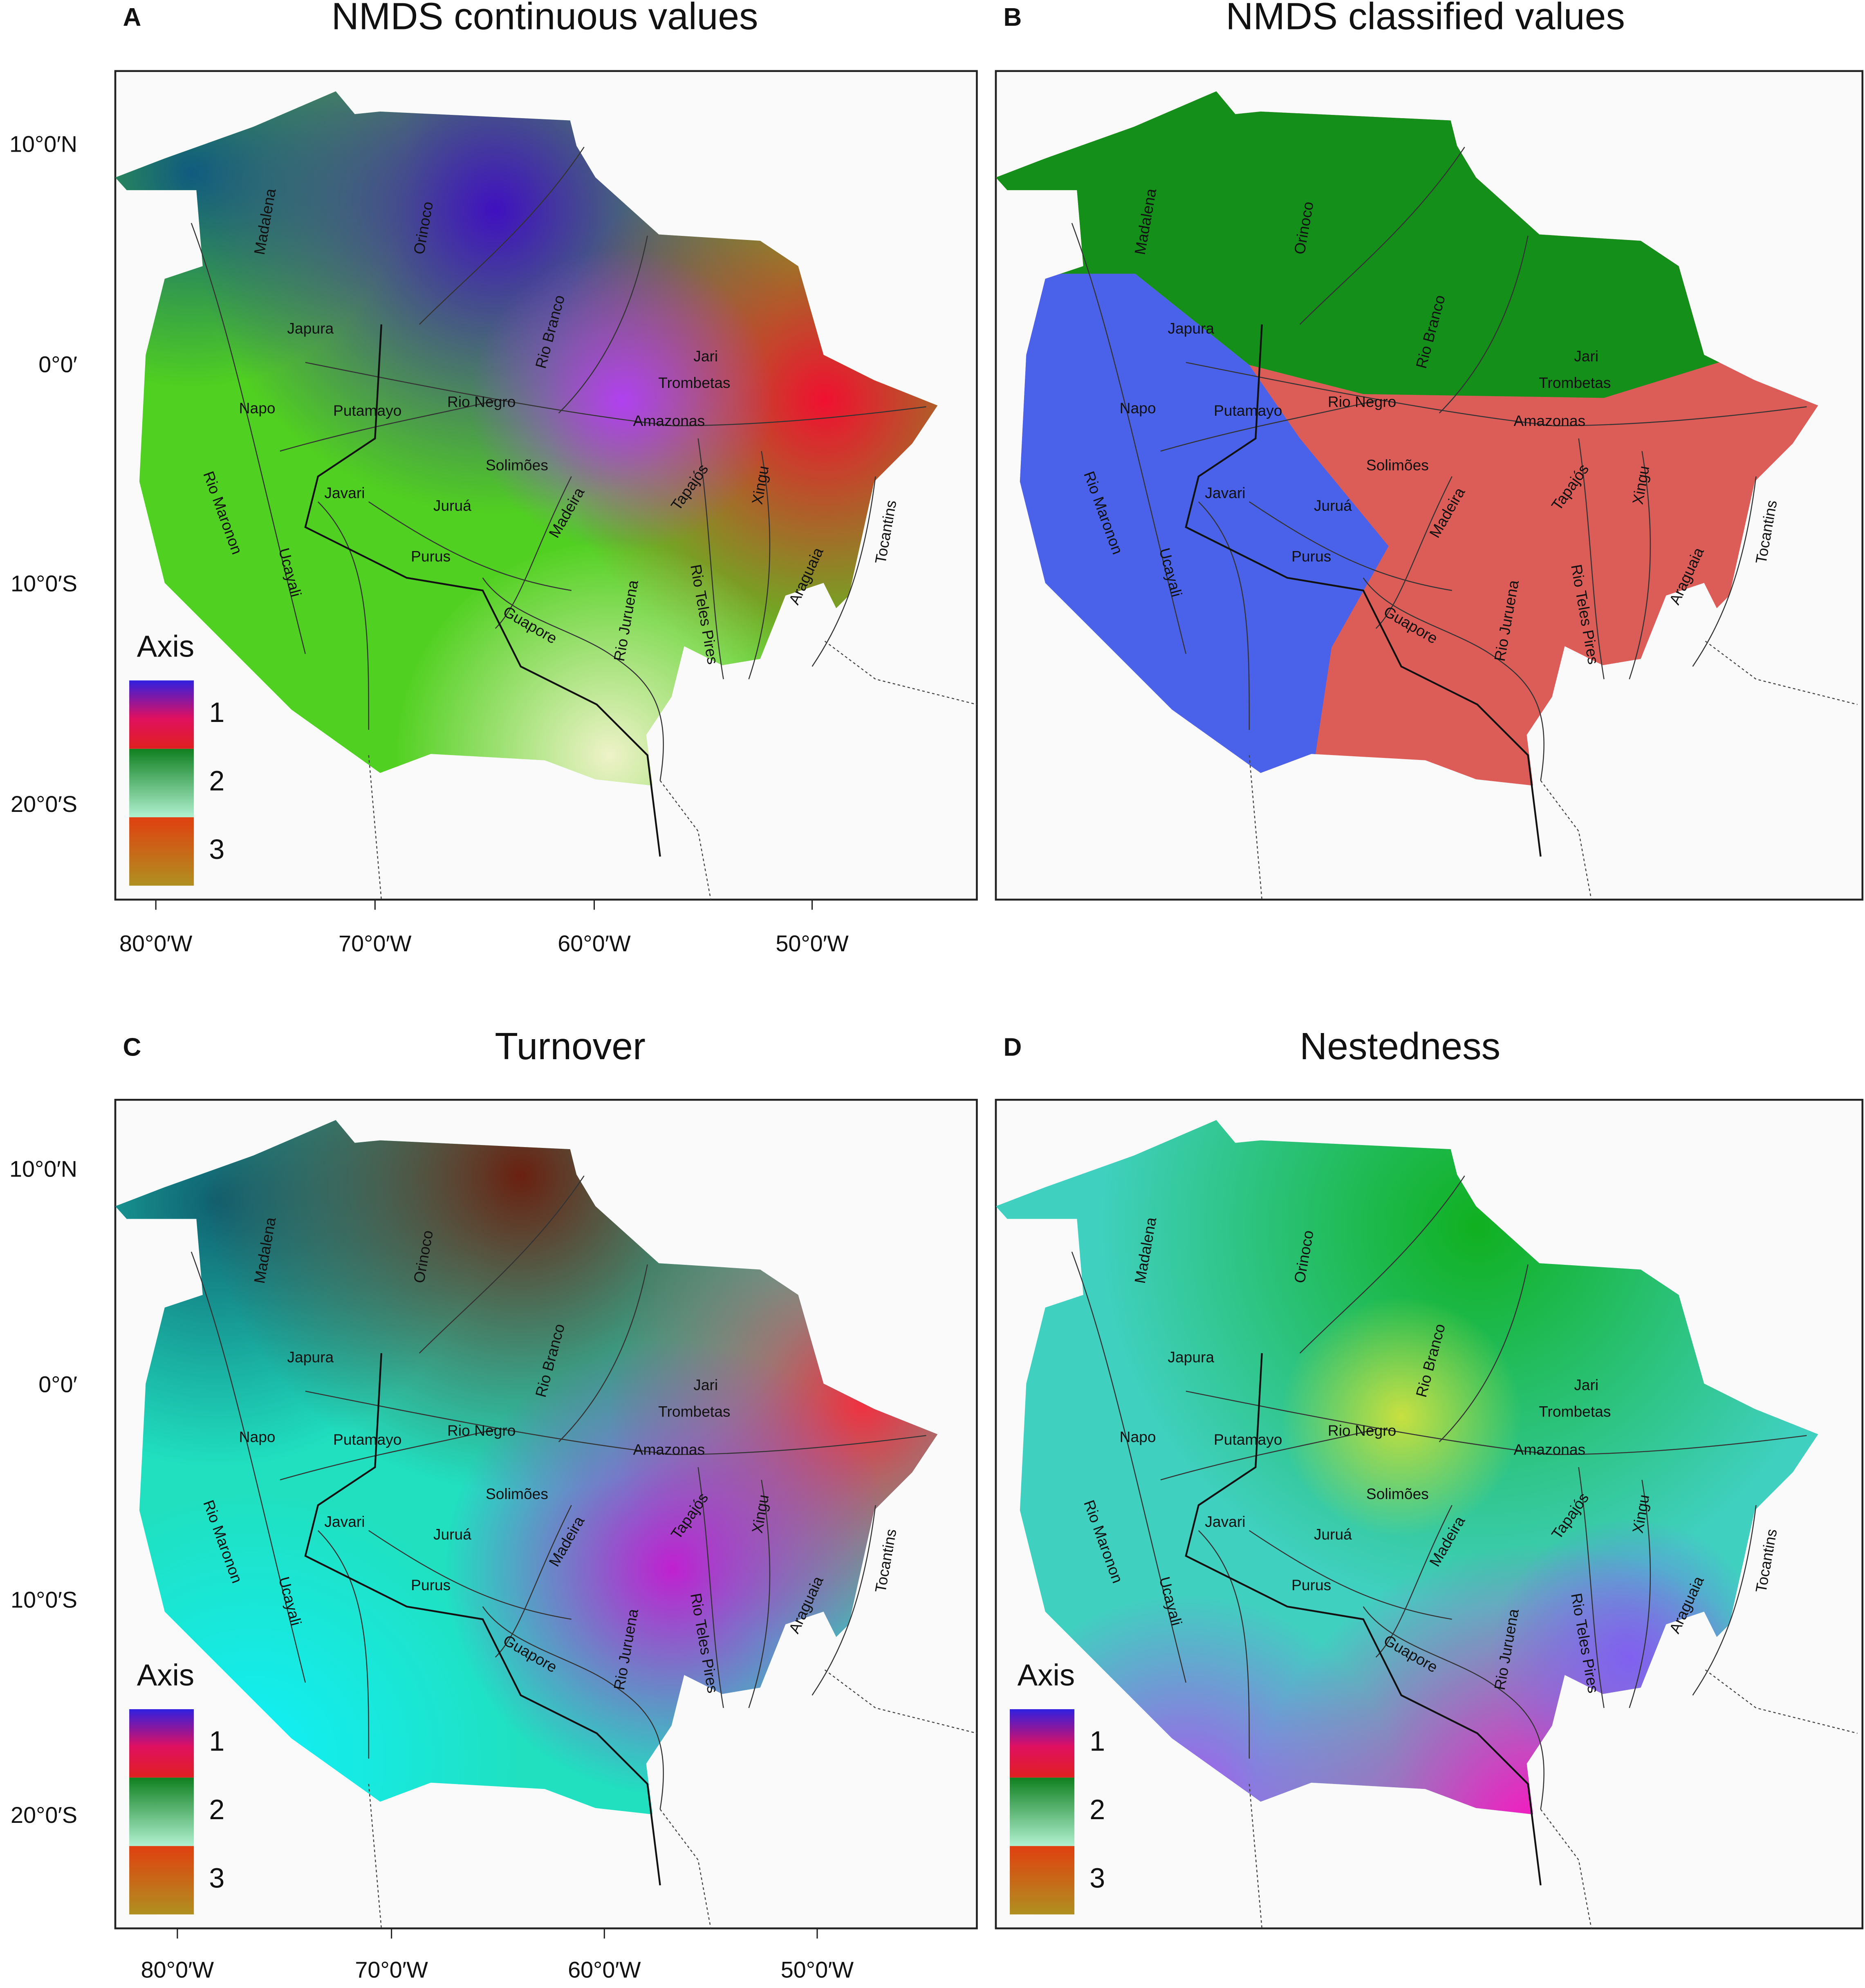 The image size is (1865, 1988). What do you see at coordinates (58, 364) in the screenshot?
I see `lat-tick-label: 0°0′` at bounding box center [58, 364].